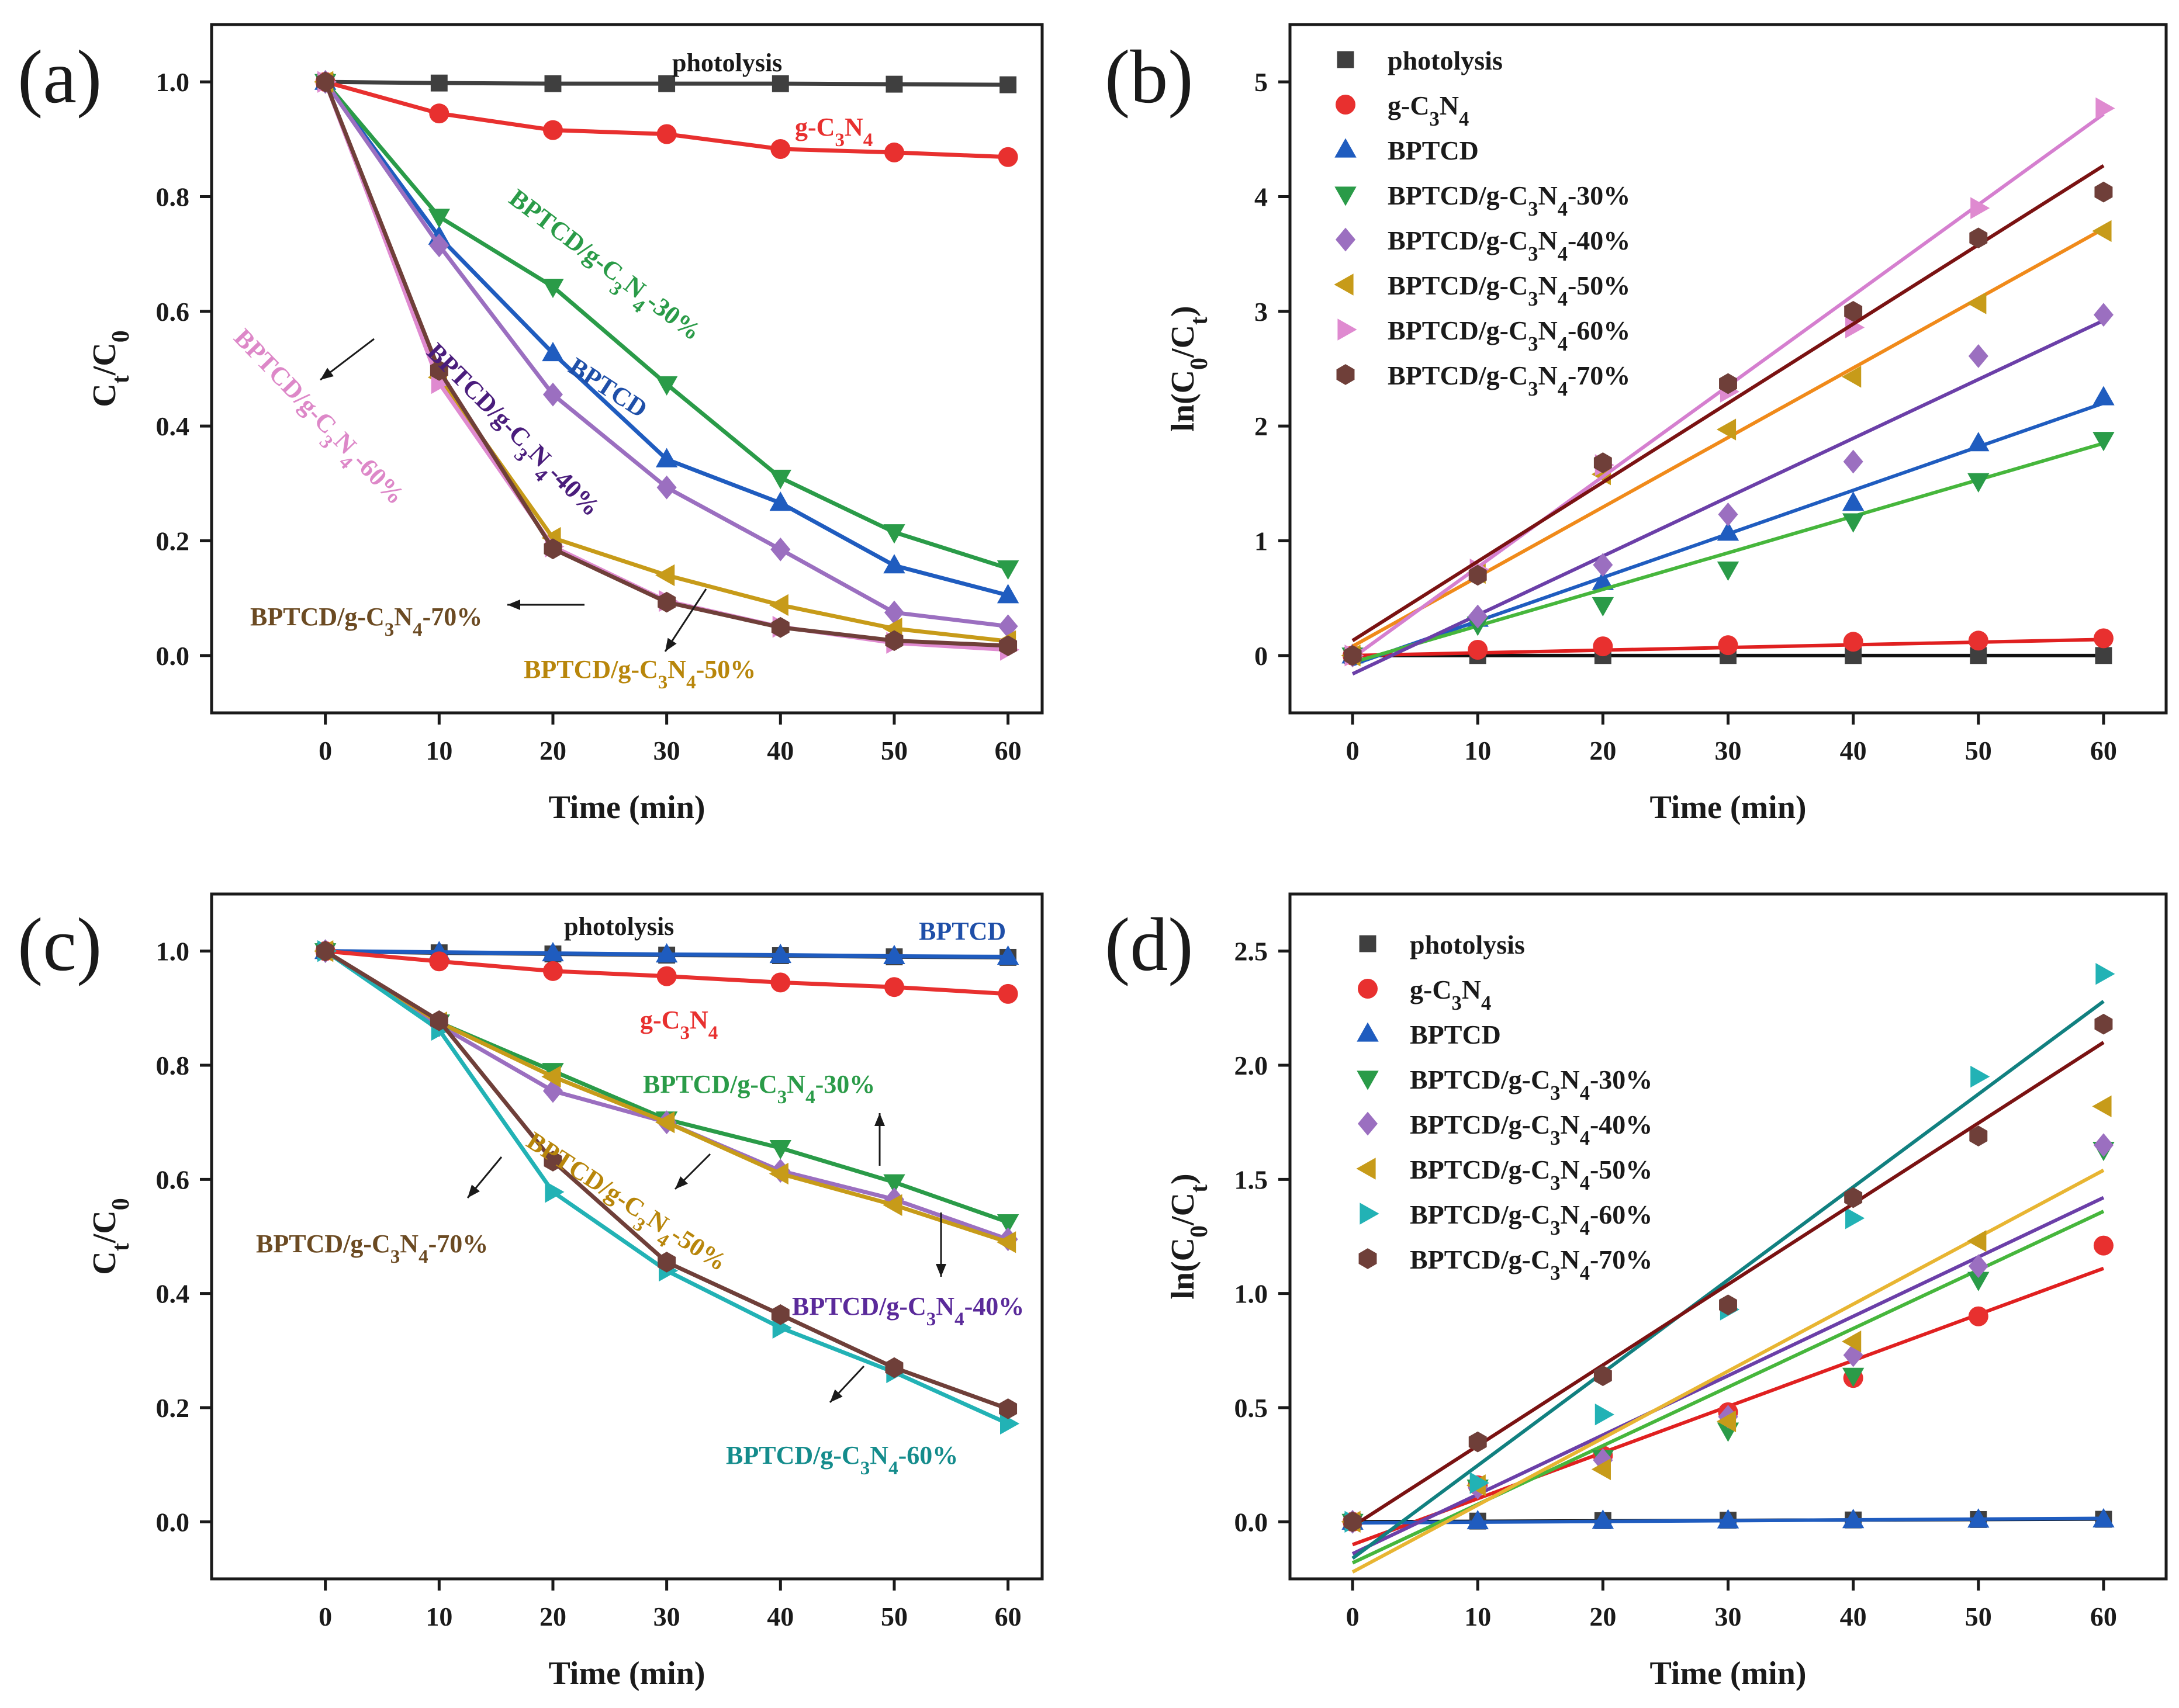 The width and height of the screenshot is (2179, 1708). I want to click on series-p70-b, so click(1728, 415).